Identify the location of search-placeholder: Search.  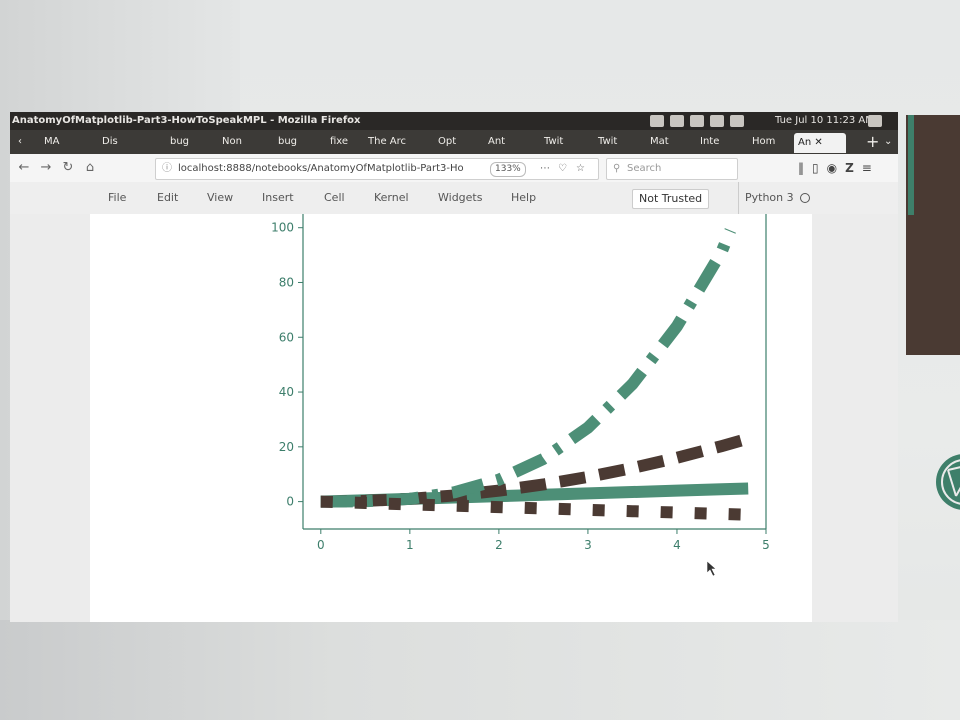
(644, 168).